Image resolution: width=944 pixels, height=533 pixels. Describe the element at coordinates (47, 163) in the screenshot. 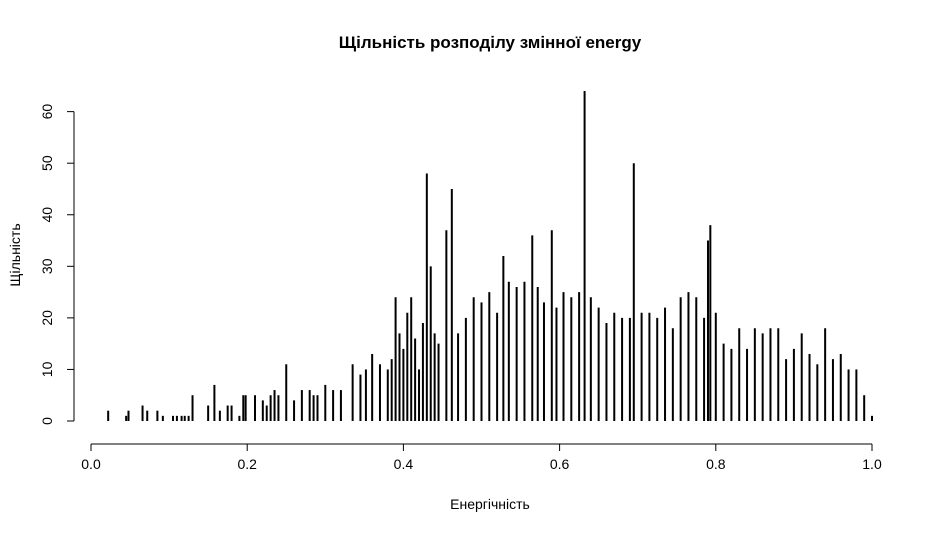

I see `y-tick-label: 50` at that location.